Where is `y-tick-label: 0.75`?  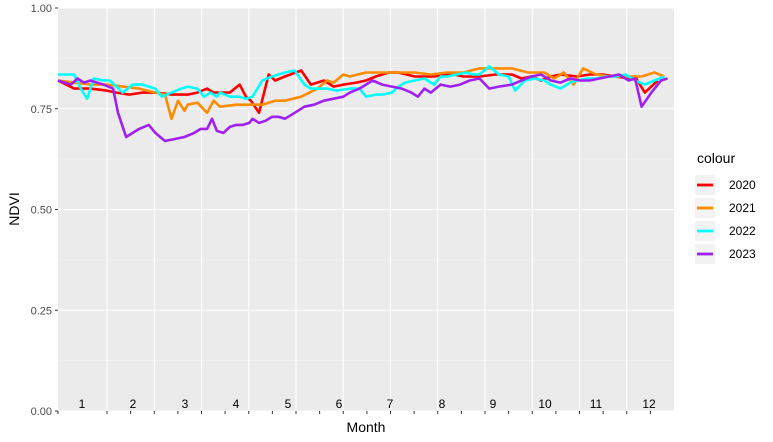
y-tick-label: 0.75 is located at coordinates (41, 110).